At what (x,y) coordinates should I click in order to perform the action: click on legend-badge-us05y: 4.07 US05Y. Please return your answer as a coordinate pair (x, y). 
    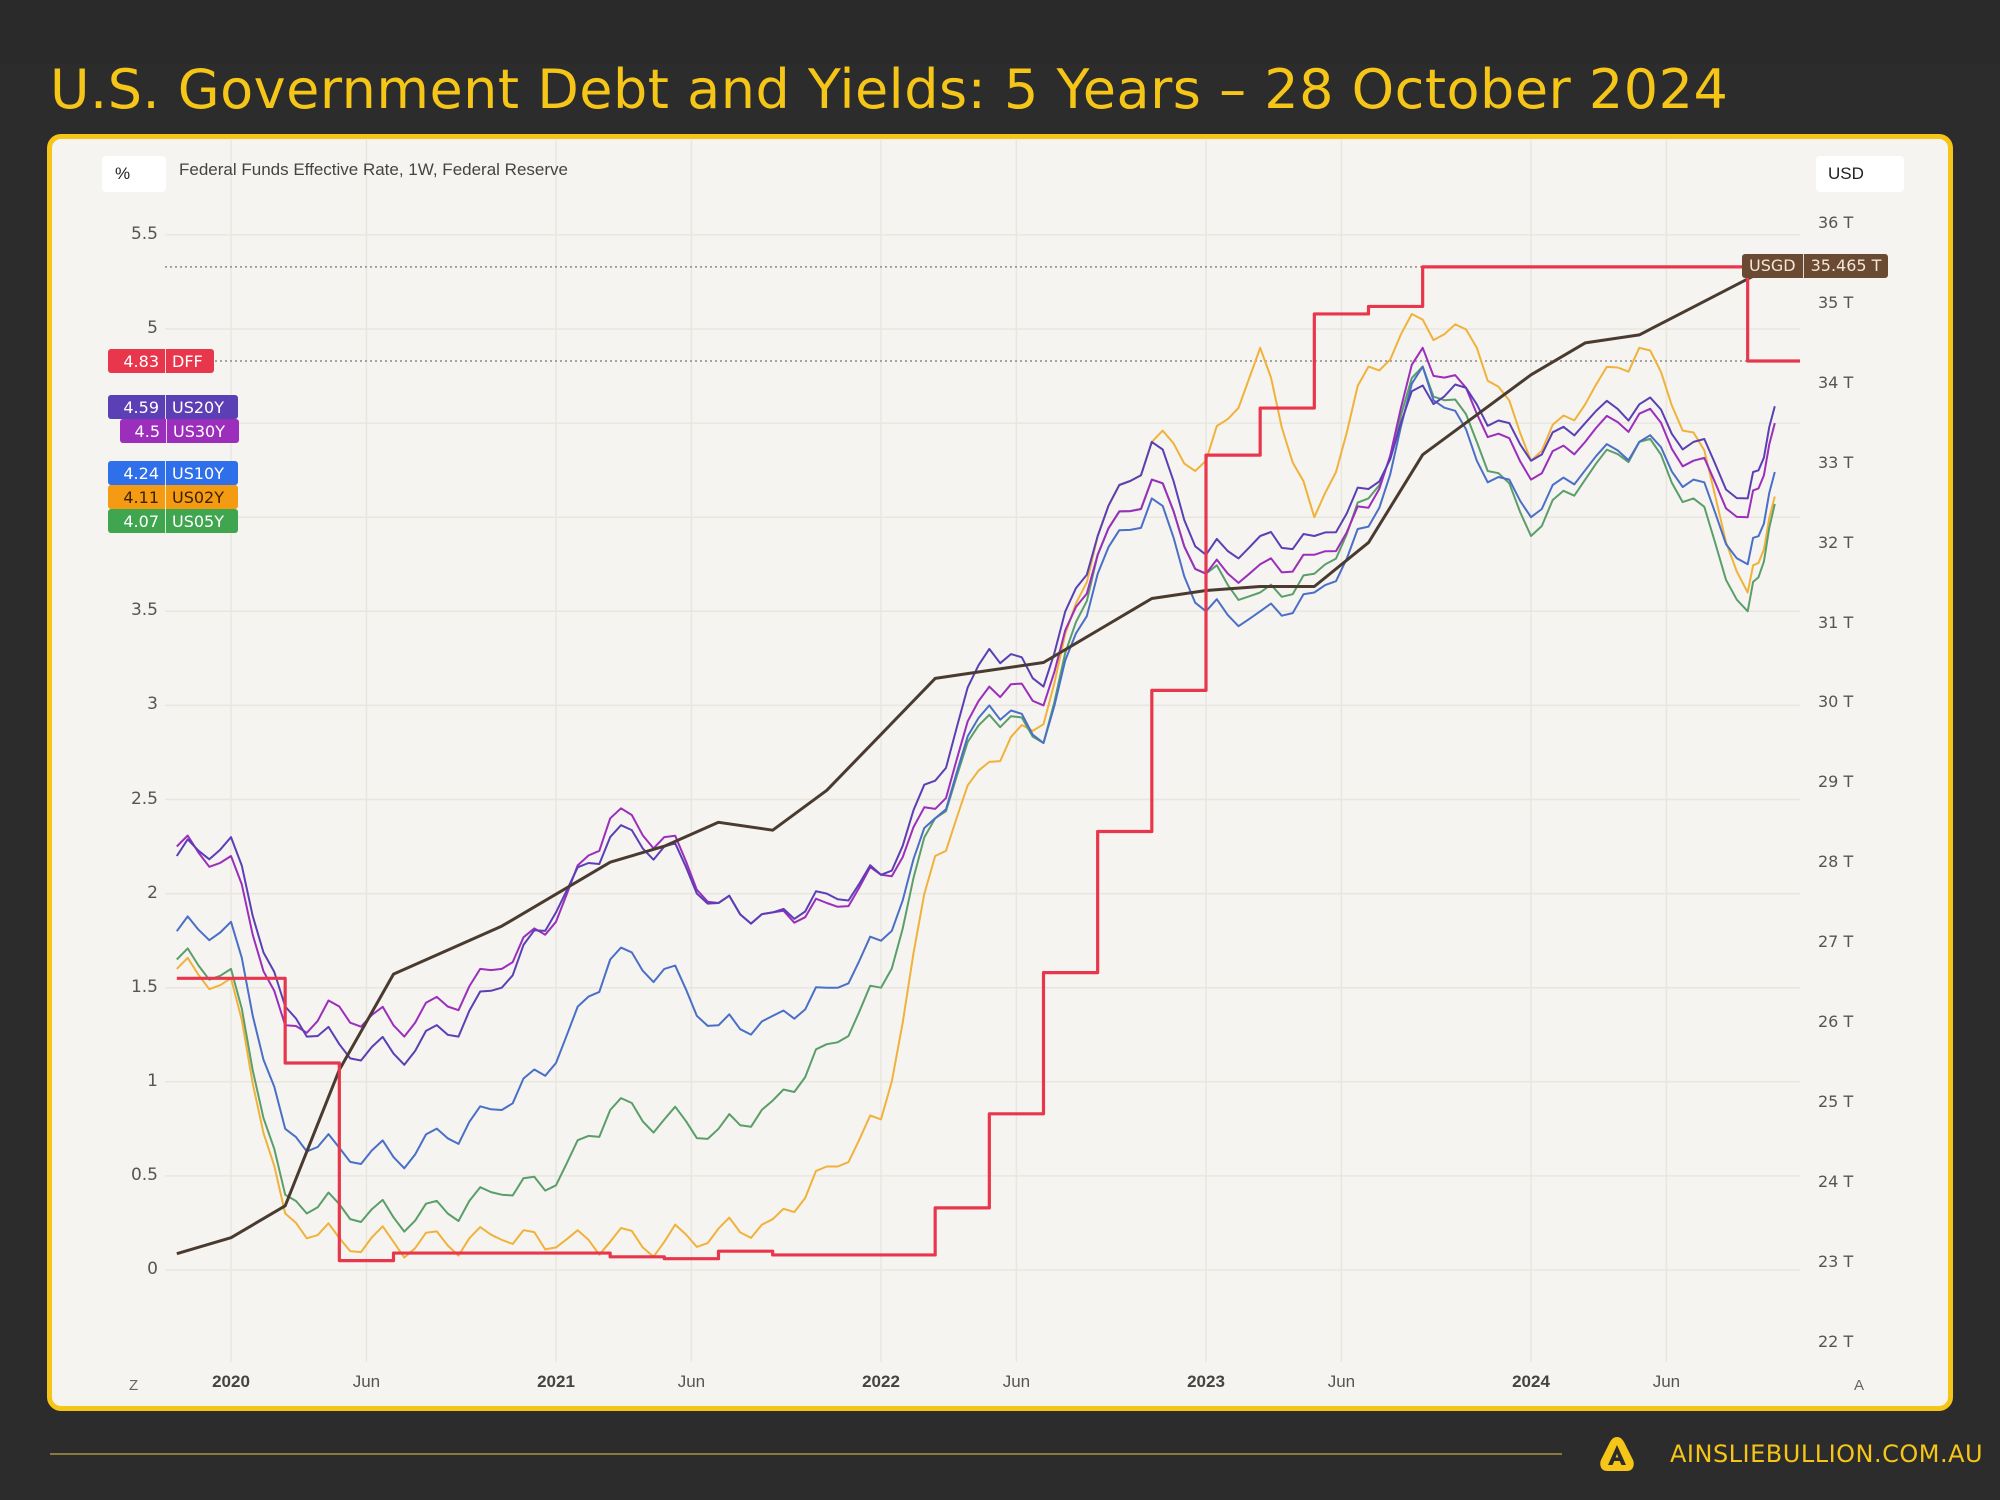
    Looking at the image, I should click on (173, 521).